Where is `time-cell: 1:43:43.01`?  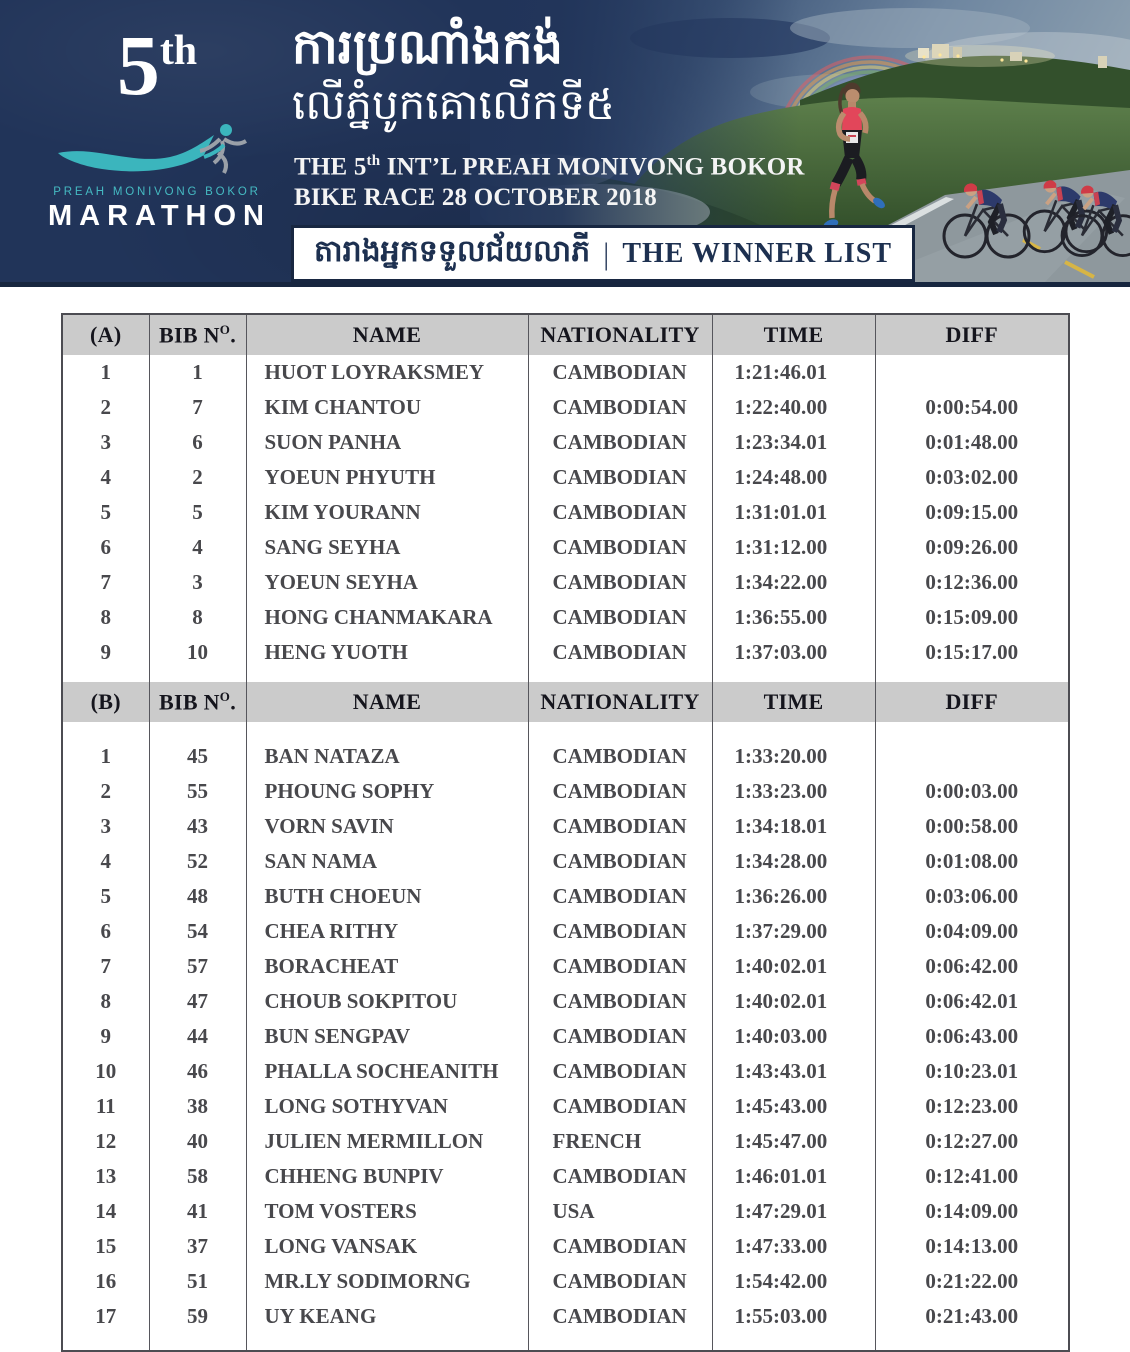
time-cell: 1:43:43.01 is located at coordinates (793, 1071).